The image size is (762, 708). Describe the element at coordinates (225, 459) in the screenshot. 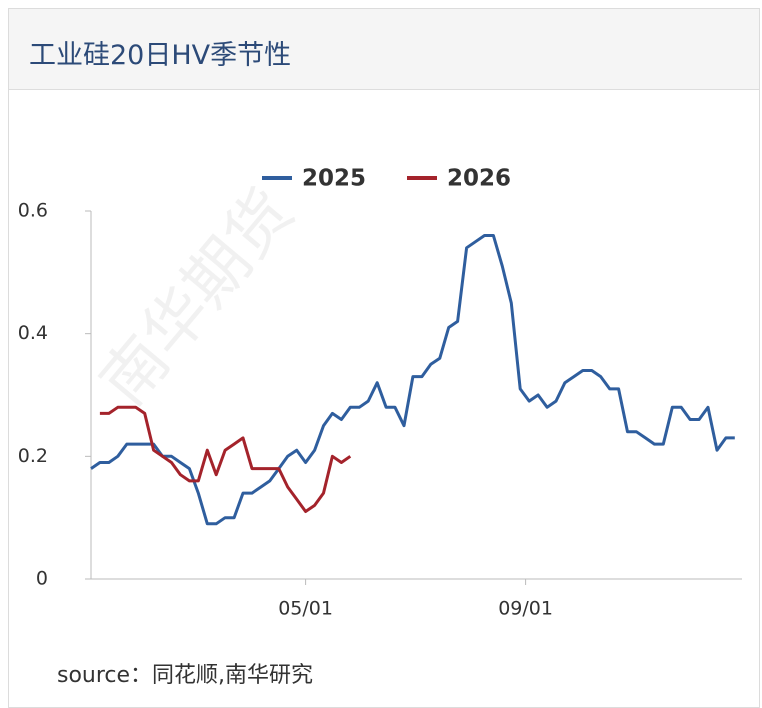

I see `series-line` at that location.